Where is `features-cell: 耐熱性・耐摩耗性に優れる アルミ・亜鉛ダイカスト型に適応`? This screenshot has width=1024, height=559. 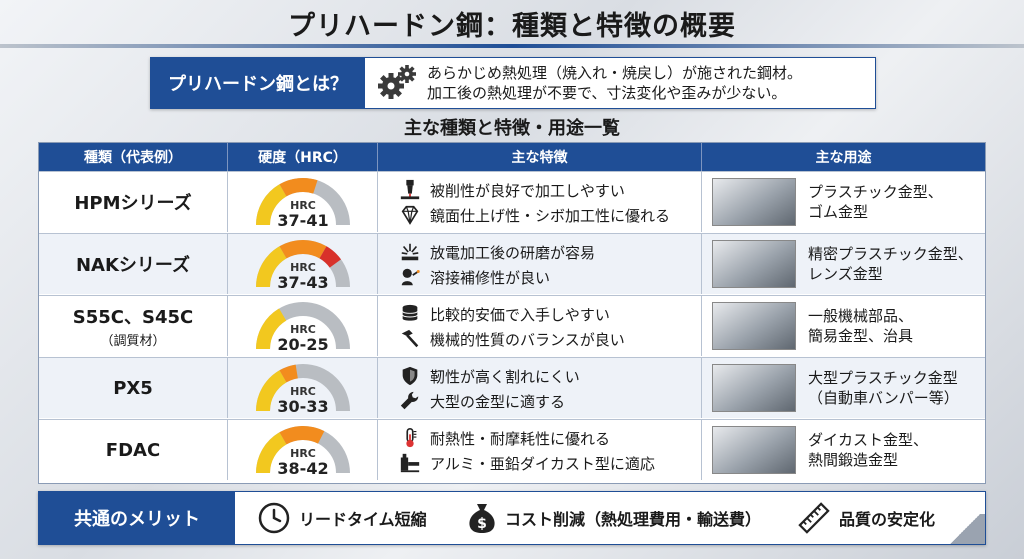
features-cell: 耐熱性・耐摩耗性に優れる アルミ・亜鉛ダイカスト型に適応 is located at coordinates (540, 450).